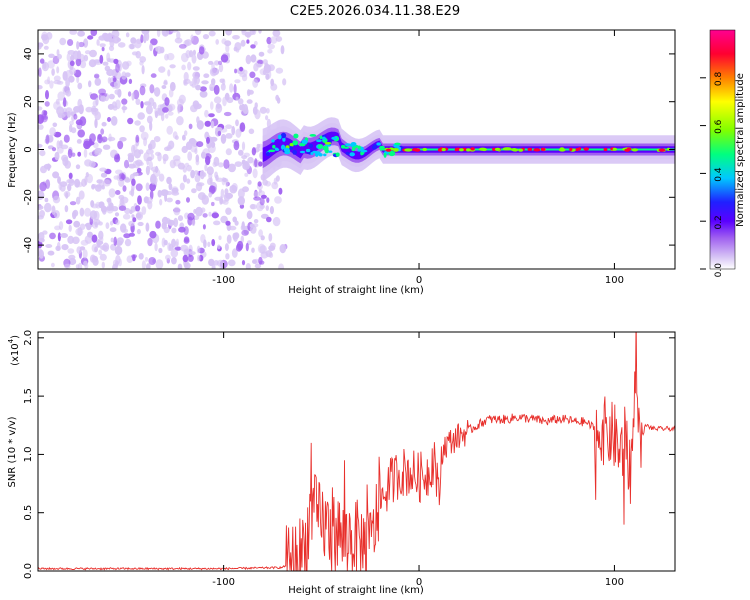 This screenshot has width=750, height=600. I want to click on colorbar-tick-label: 0.6, so click(719, 126).